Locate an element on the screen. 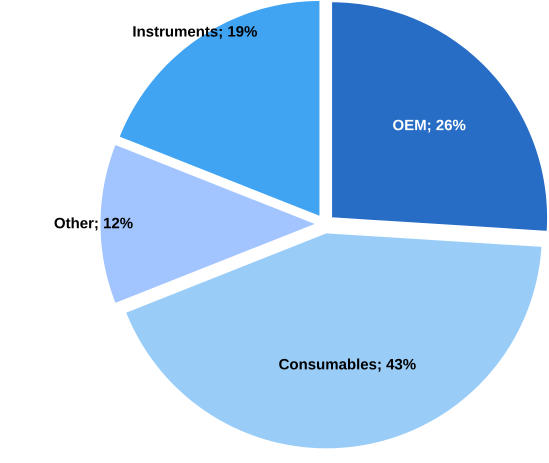  slice-label: Other is located at coordinates (74, 222).